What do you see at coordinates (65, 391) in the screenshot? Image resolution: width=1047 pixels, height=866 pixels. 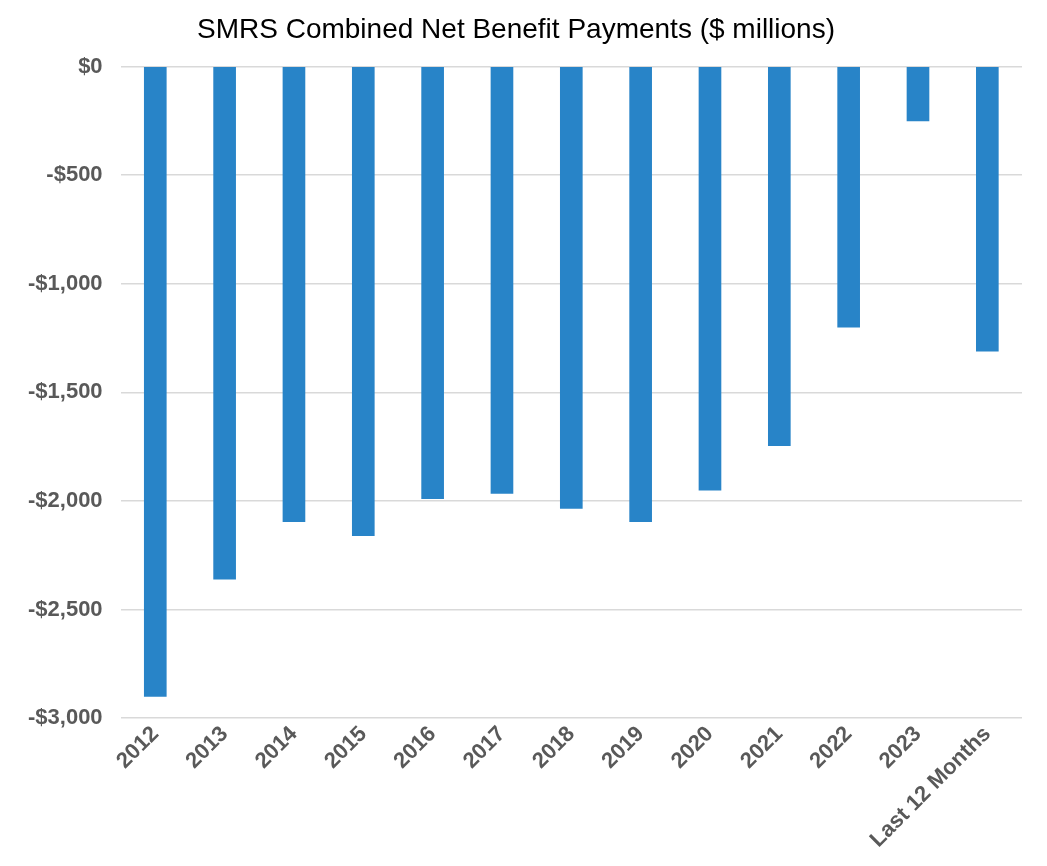 I see `y-tick-label: -$1,500` at bounding box center [65, 391].